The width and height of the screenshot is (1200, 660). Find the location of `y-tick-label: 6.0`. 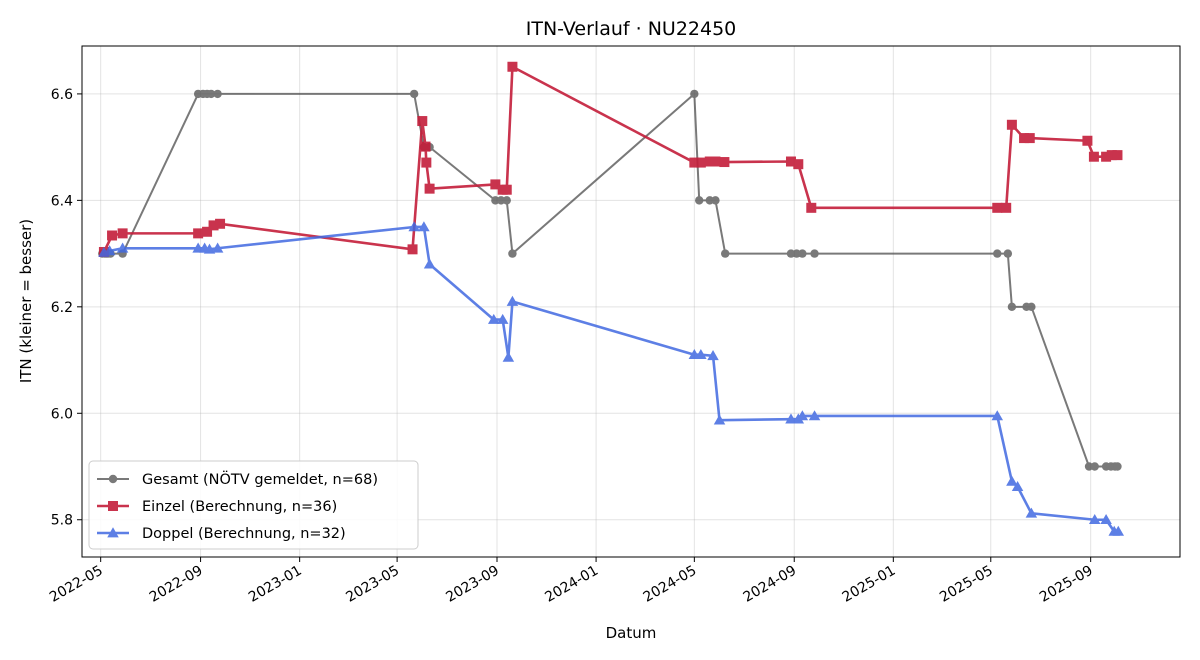

y-tick-label: 6.0 is located at coordinates (62, 414).